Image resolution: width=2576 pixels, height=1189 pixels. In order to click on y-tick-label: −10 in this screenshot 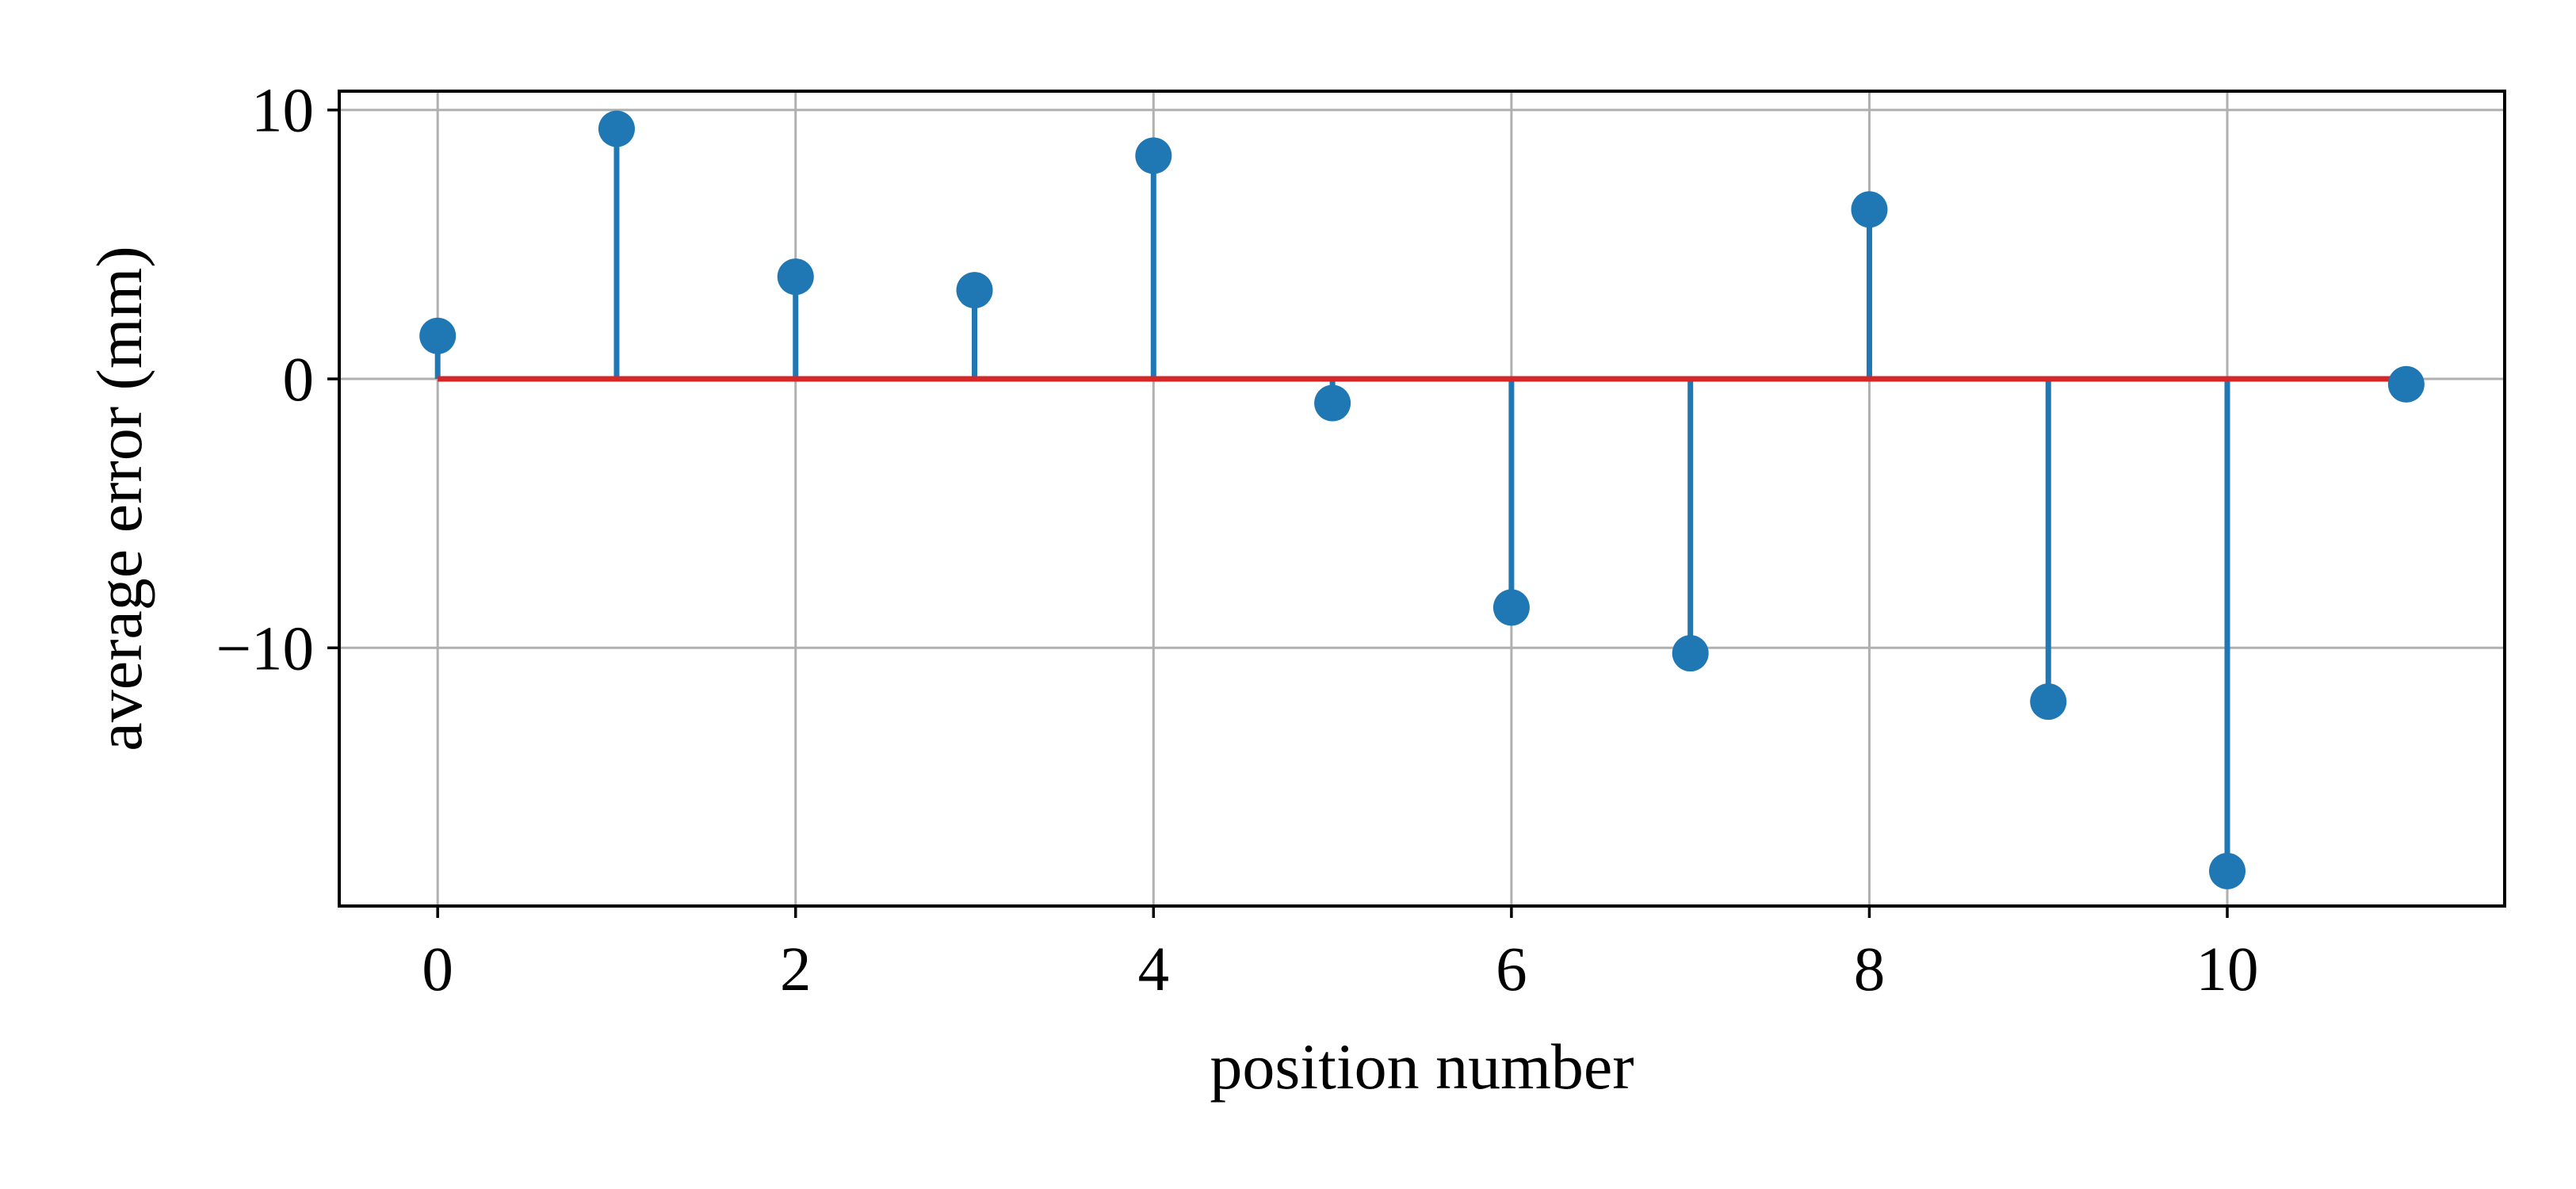, I will do `click(265, 648)`.